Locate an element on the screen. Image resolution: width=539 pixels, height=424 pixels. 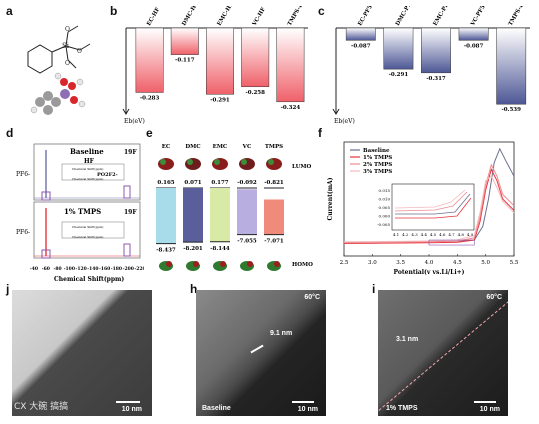
x-tick-label: 4.5 is located at coordinates (457, 263).